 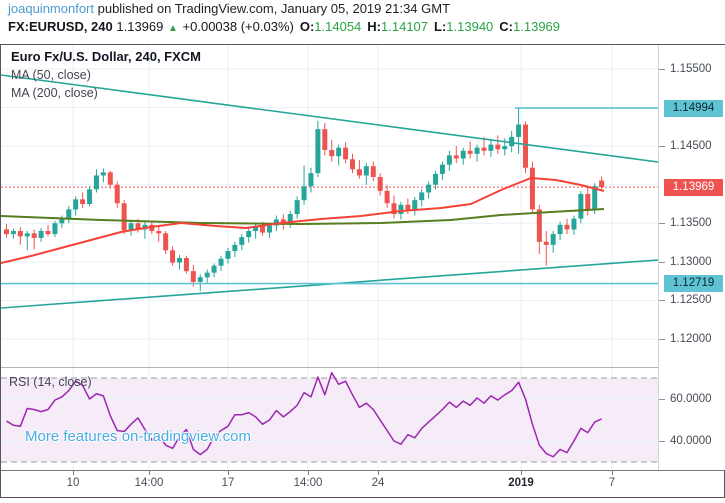 What do you see at coordinates (60, 26) in the screenshot?
I see `symbol-label: FX:EURUSD, 240` at bounding box center [60, 26].